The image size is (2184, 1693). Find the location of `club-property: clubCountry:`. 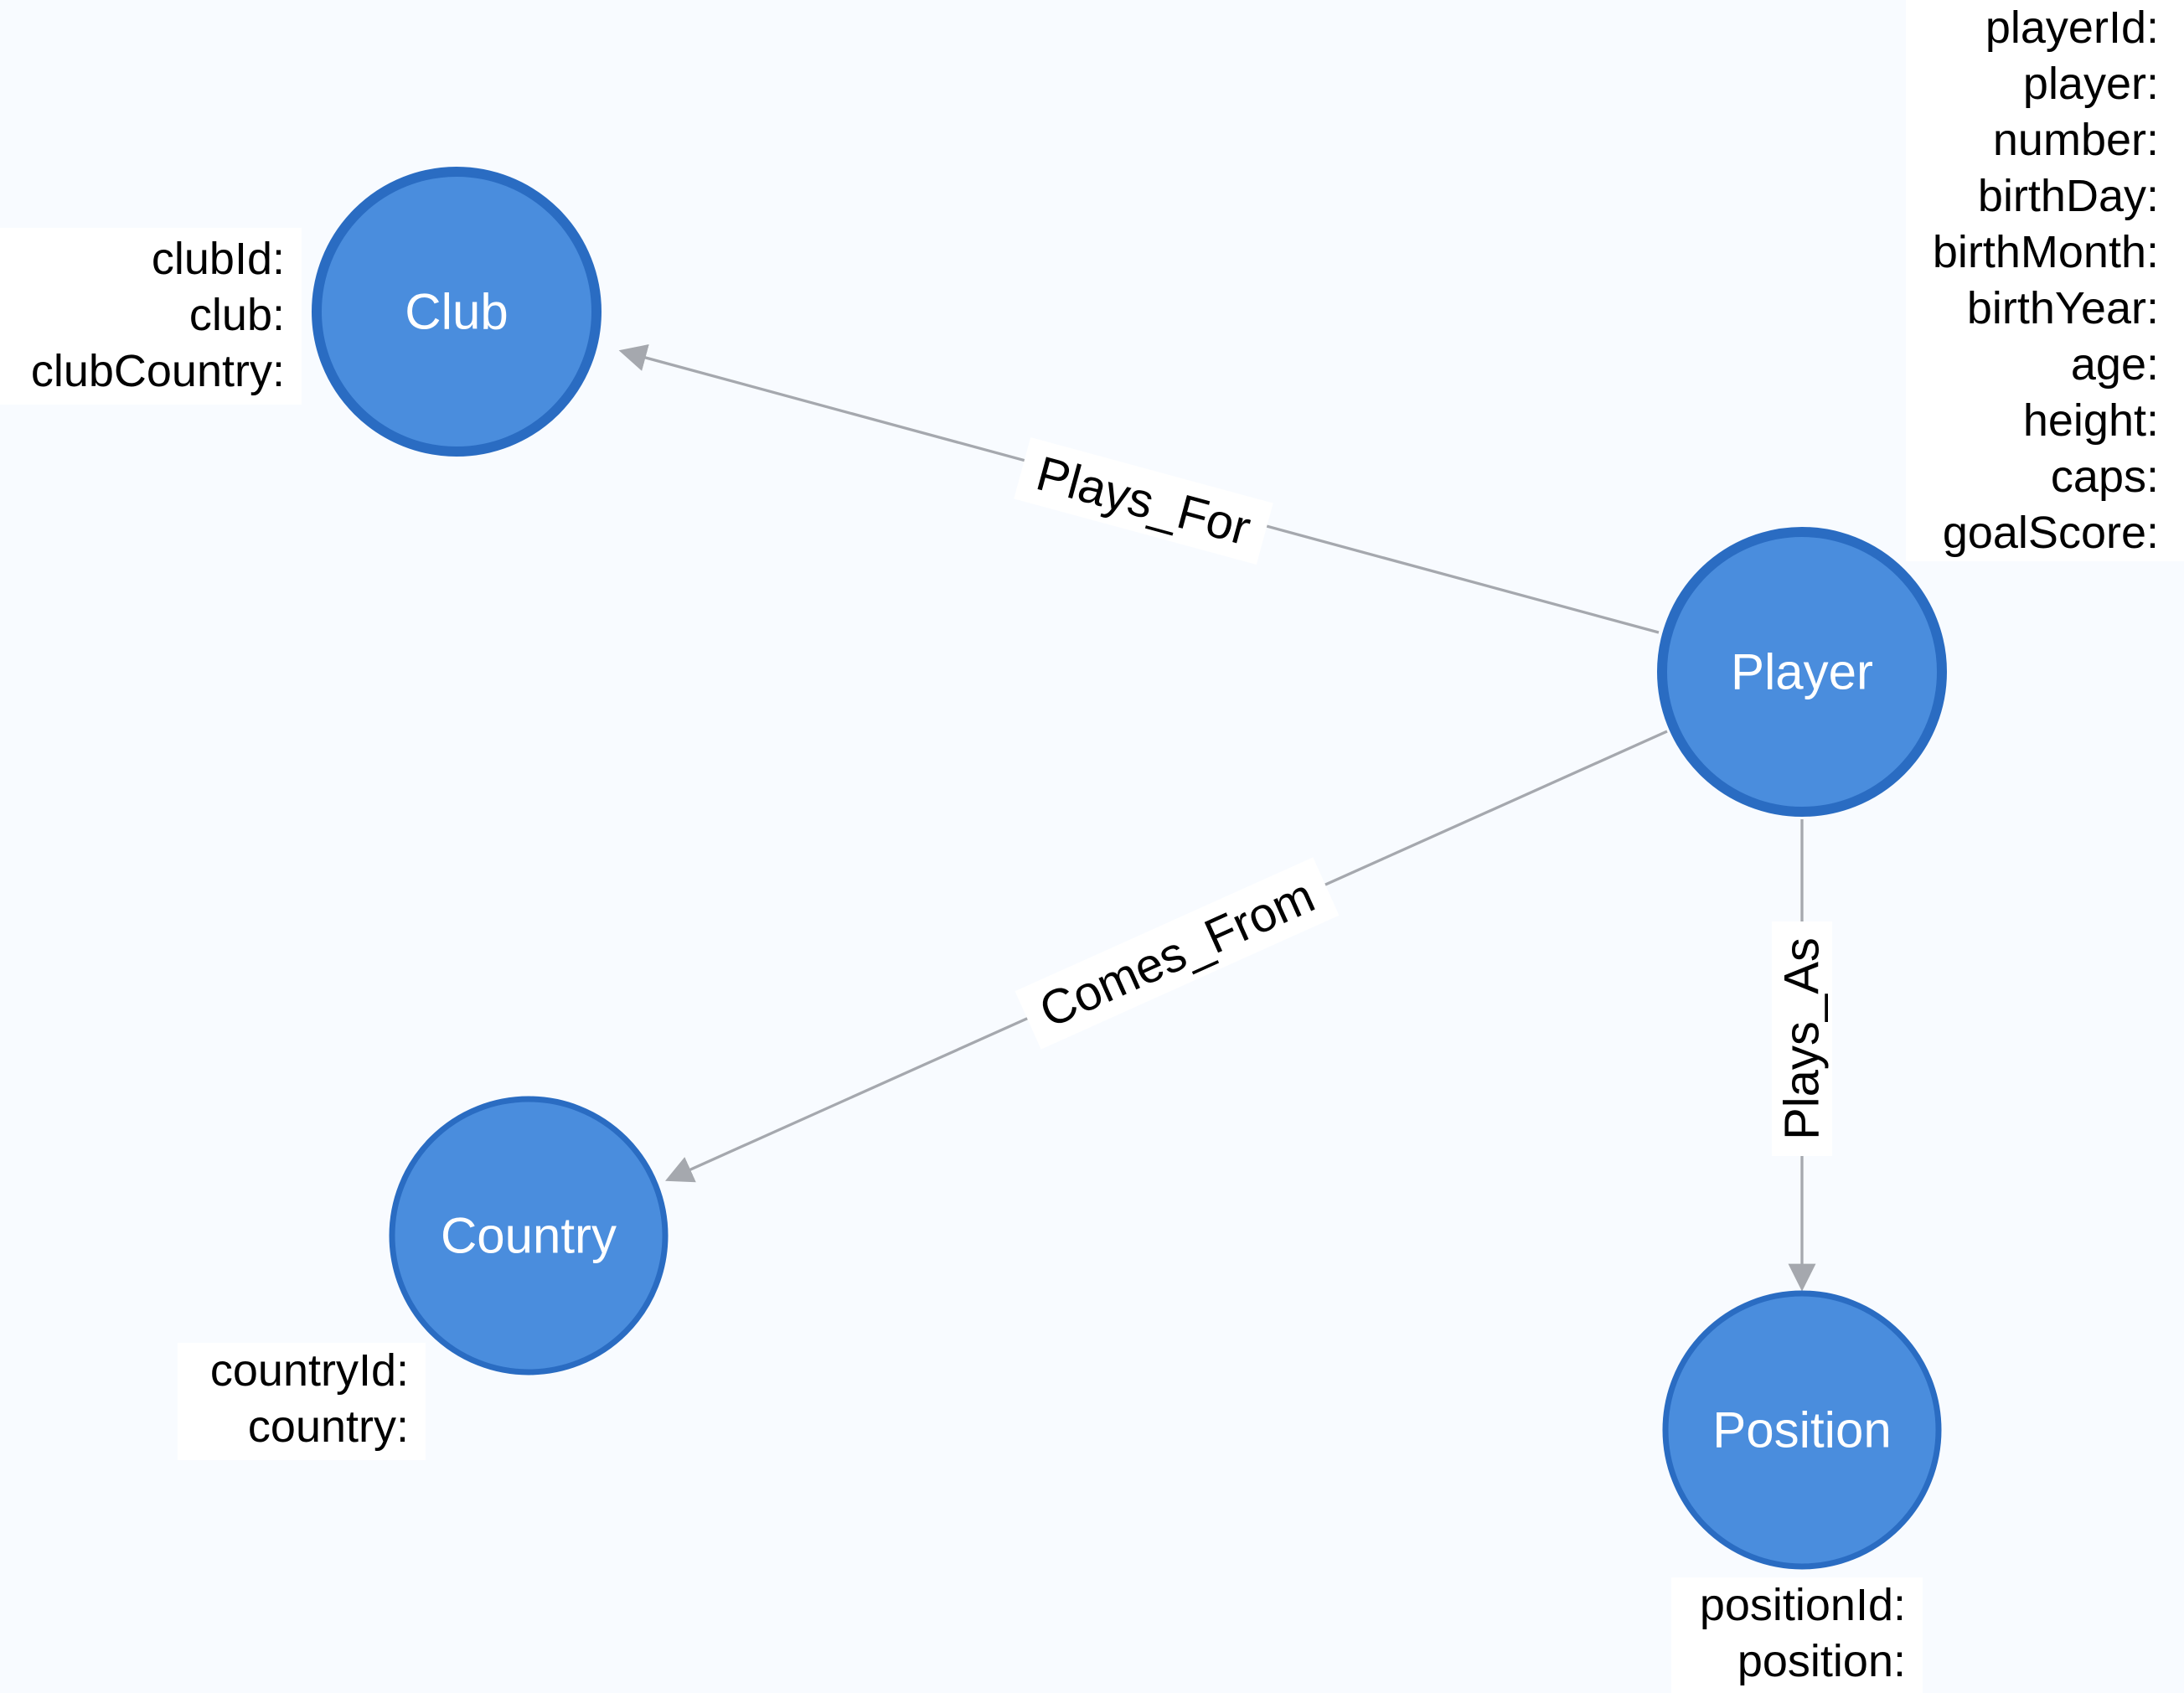

club-property: clubCountry: is located at coordinates (157, 371).